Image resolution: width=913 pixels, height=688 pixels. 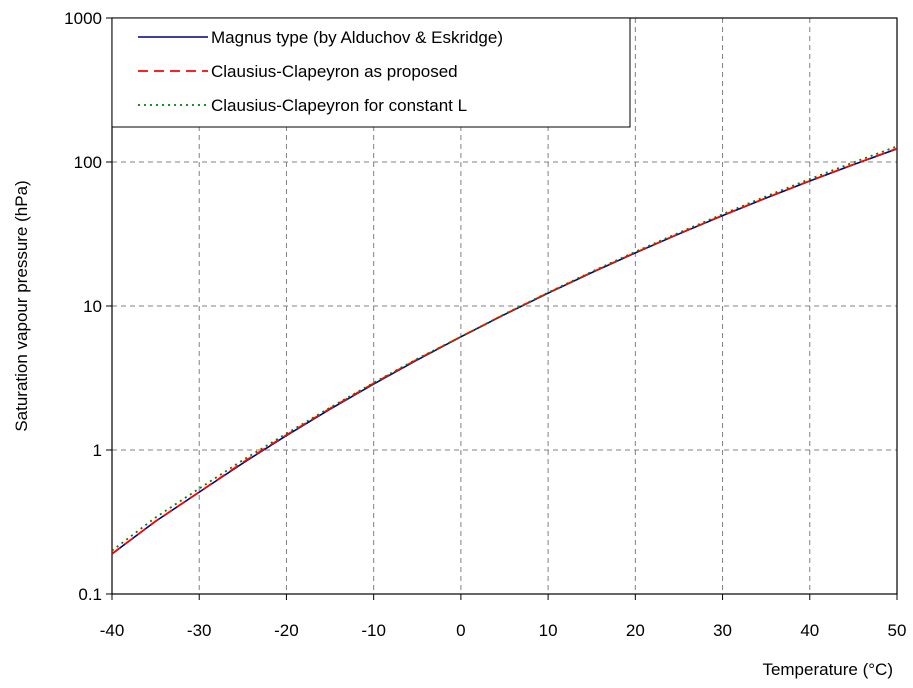 What do you see at coordinates (897, 630) in the screenshot?
I see `x-tick-label: 50` at bounding box center [897, 630].